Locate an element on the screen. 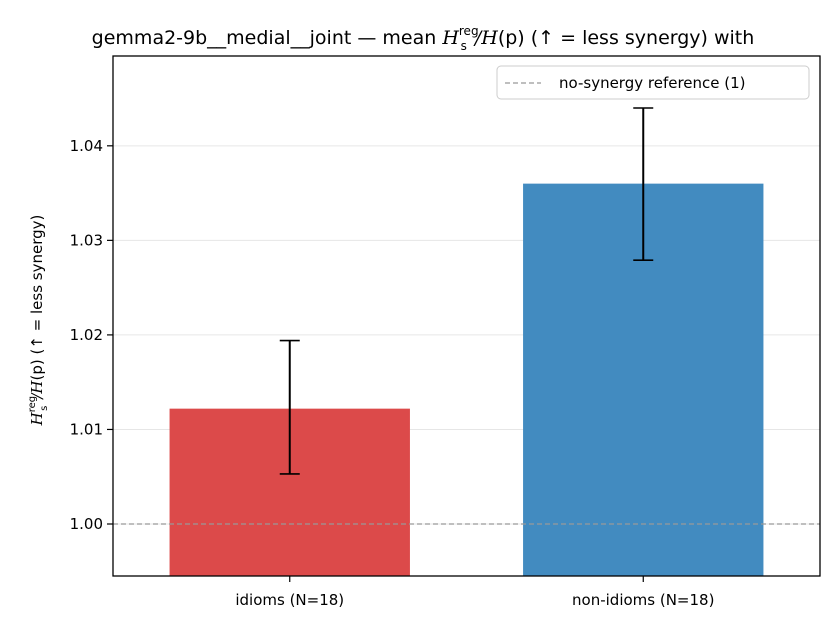  legend-box is located at coordinates (653, 82).